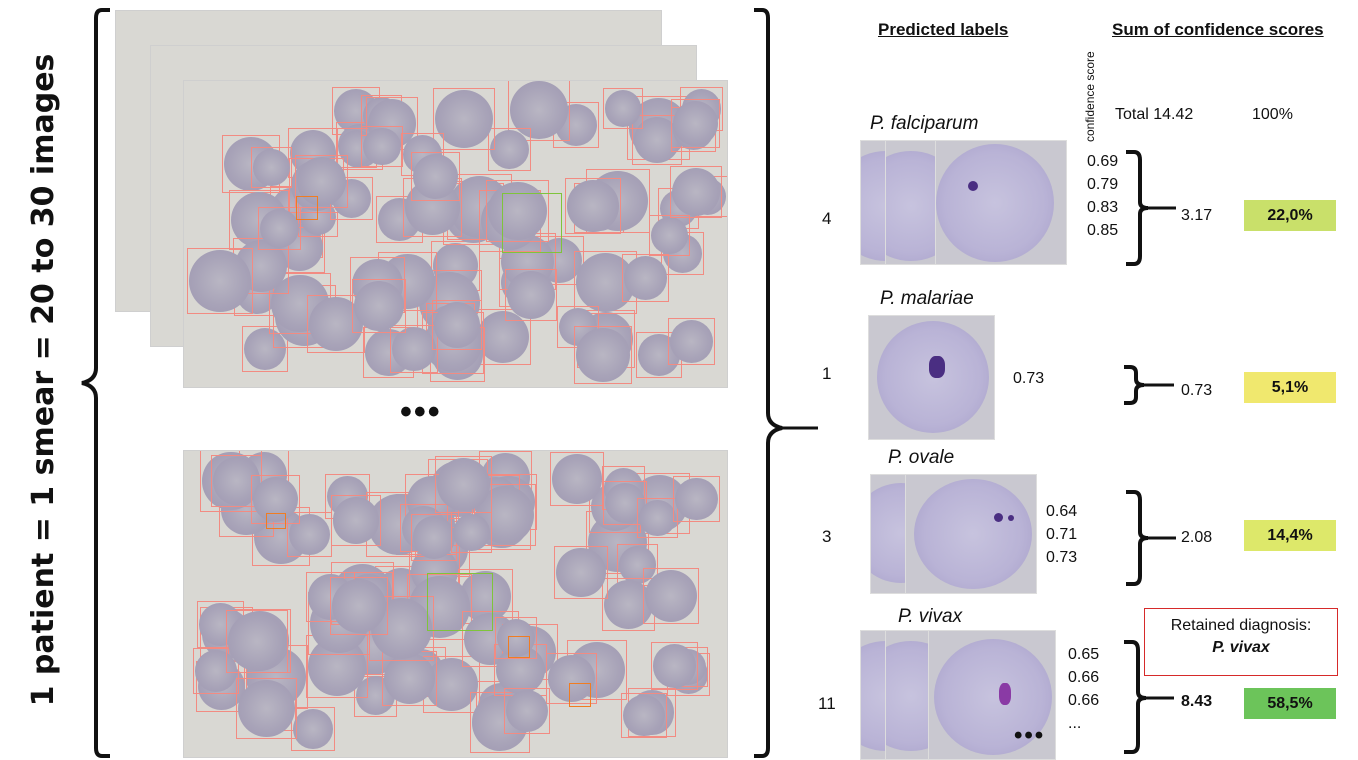 The image size is (1358, 760). What do you see at coordinates (1290, 535) in the screenshot?
I see `pct-ovale: 14,4%` at bounding box center [1290, 535].